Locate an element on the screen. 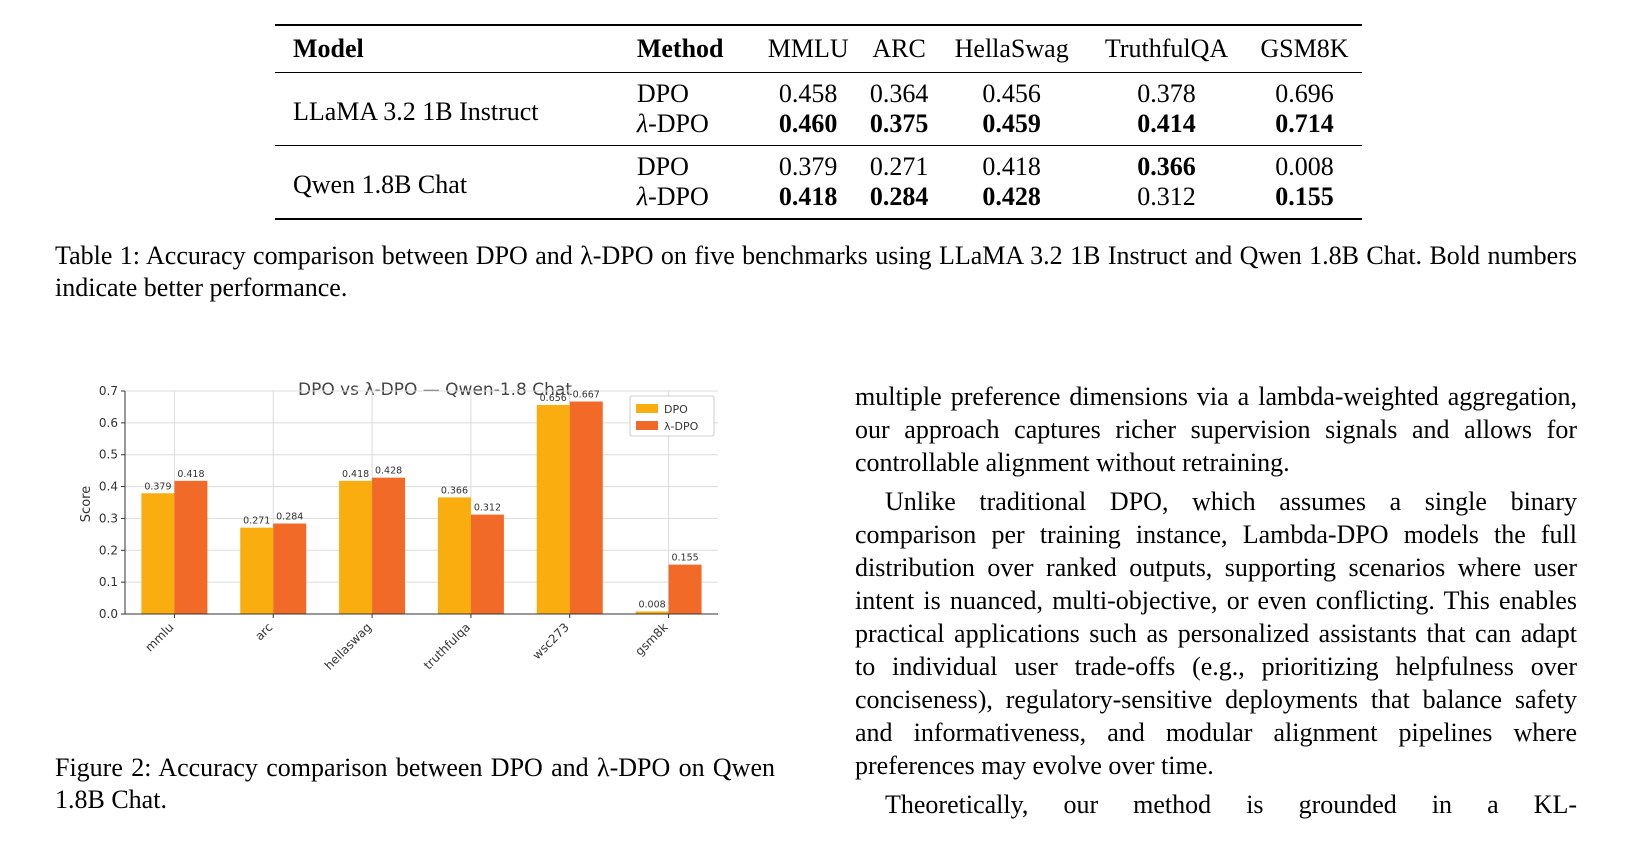 Image resolution: width=1627 pixels, height=844 pixels. data-label: 0.366 is located at coordinates (454, 490).